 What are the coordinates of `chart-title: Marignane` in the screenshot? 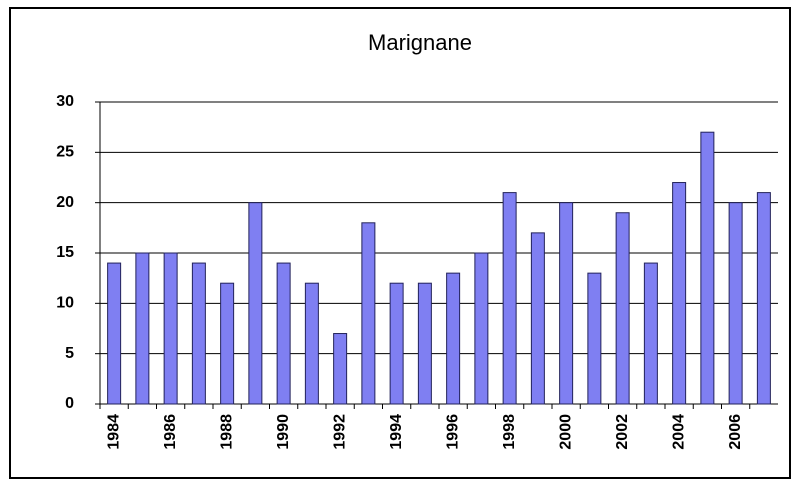 It's located at (420, 42).